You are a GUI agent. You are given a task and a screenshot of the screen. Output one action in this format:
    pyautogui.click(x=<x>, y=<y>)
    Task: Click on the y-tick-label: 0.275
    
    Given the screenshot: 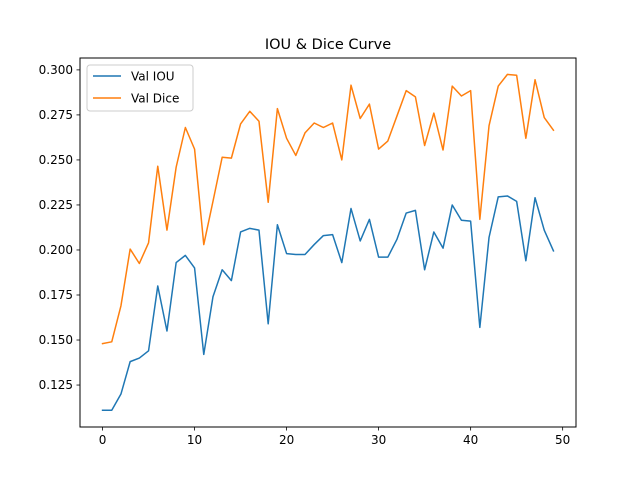 What is the action you would take?
    pyautogui.click(x=56, y=115)
    